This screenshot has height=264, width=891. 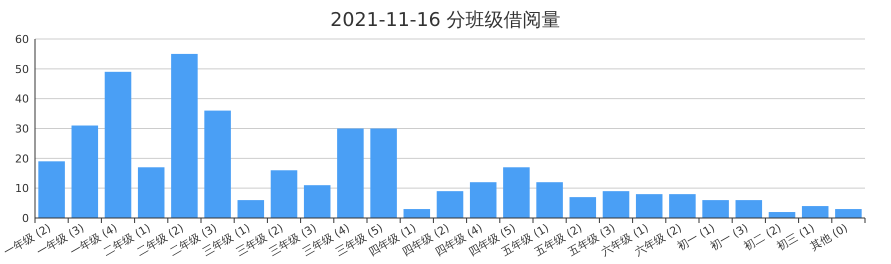 What do you see at coordinates (22, 159) in the screenshot?
I see `y-tick-label: 20` at bounding box center [22, 159].